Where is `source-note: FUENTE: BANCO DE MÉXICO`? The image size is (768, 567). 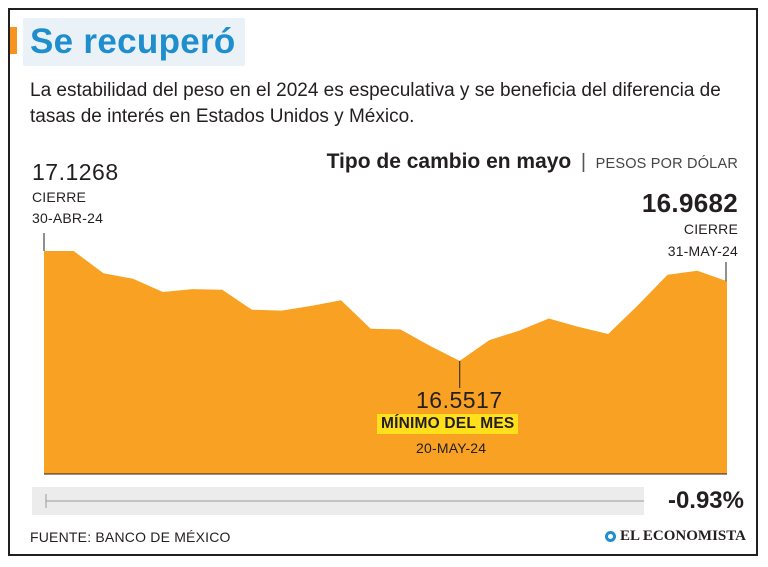
source-note: FUENTE: BANCO DE MÉXICO is located at coordinates (130, 537).